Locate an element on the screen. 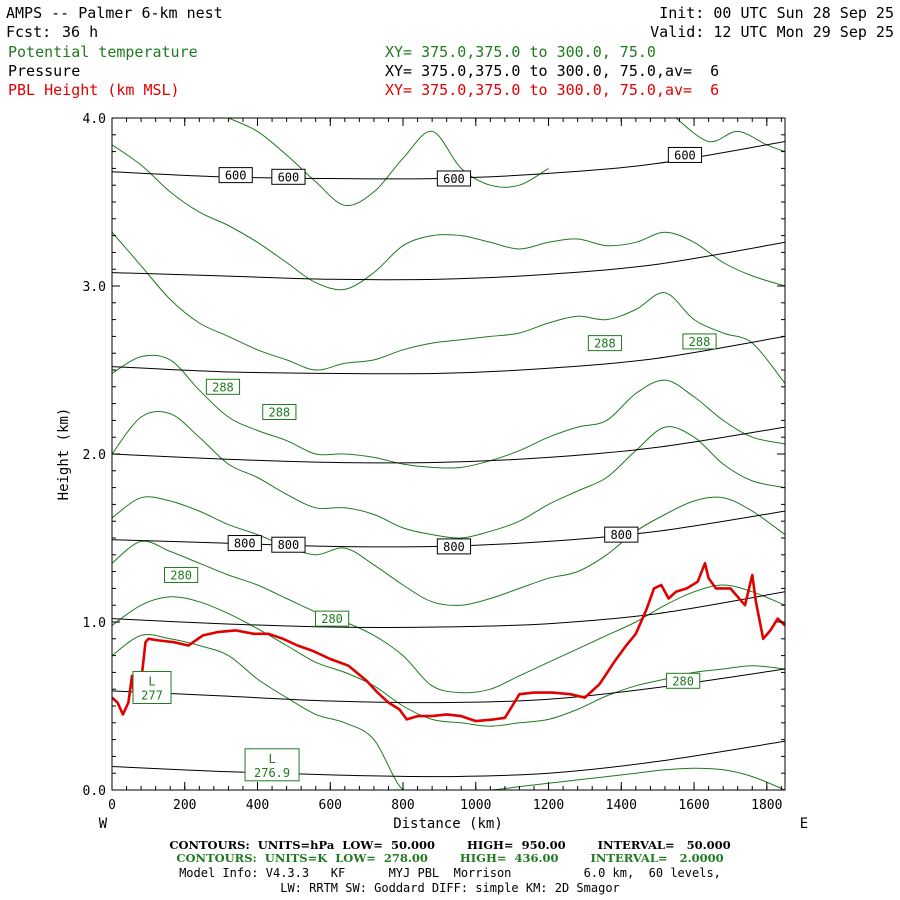  pressure-label-2-box is located at coordinates (454, 178).